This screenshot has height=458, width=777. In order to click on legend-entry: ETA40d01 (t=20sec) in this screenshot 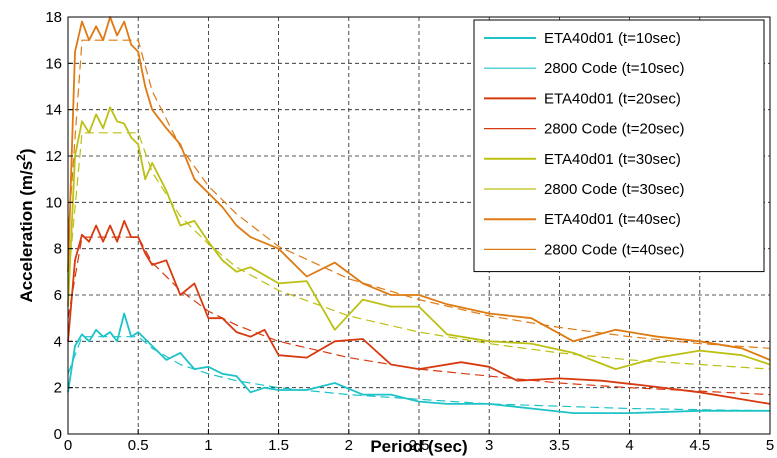, I will do `click(612, 98)`.